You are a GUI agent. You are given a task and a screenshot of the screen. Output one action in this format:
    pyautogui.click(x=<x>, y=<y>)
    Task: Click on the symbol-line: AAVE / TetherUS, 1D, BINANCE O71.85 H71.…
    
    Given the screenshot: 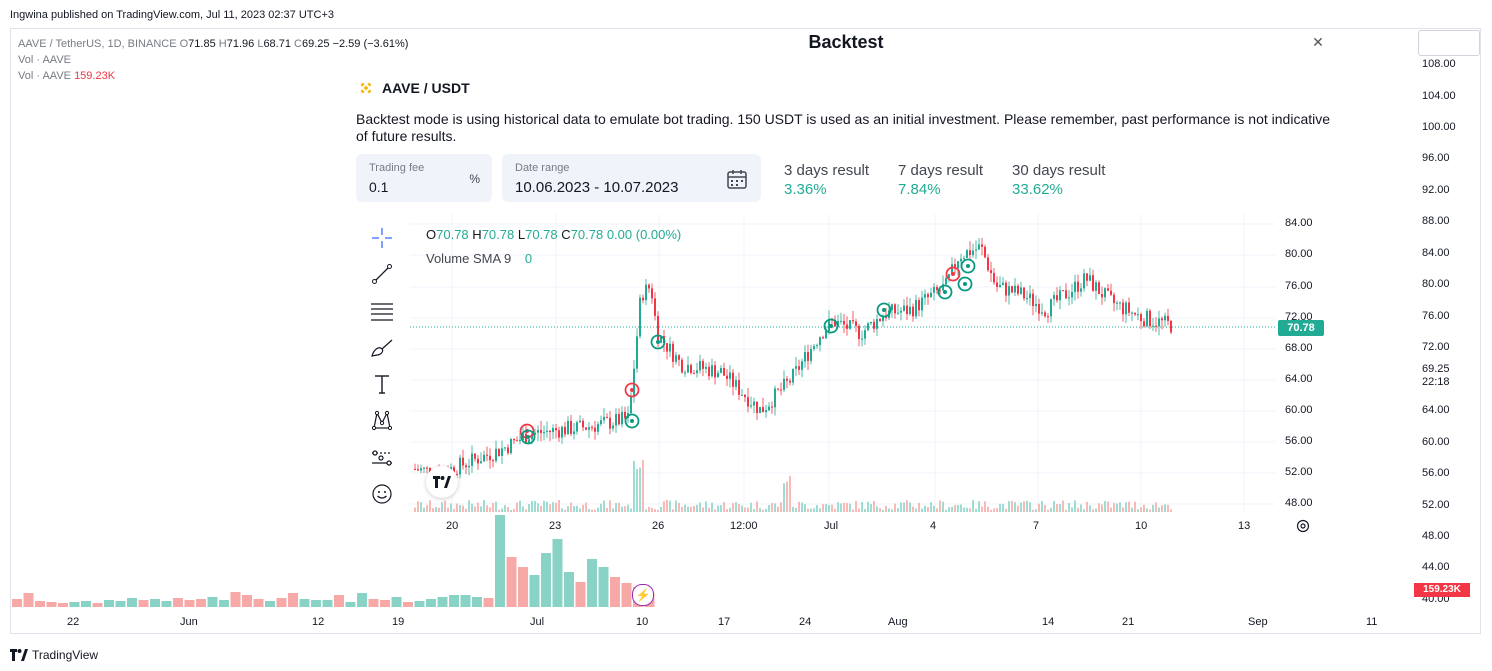 What is the action you would take?
    pyautogui.click(x=213, y=44)
    